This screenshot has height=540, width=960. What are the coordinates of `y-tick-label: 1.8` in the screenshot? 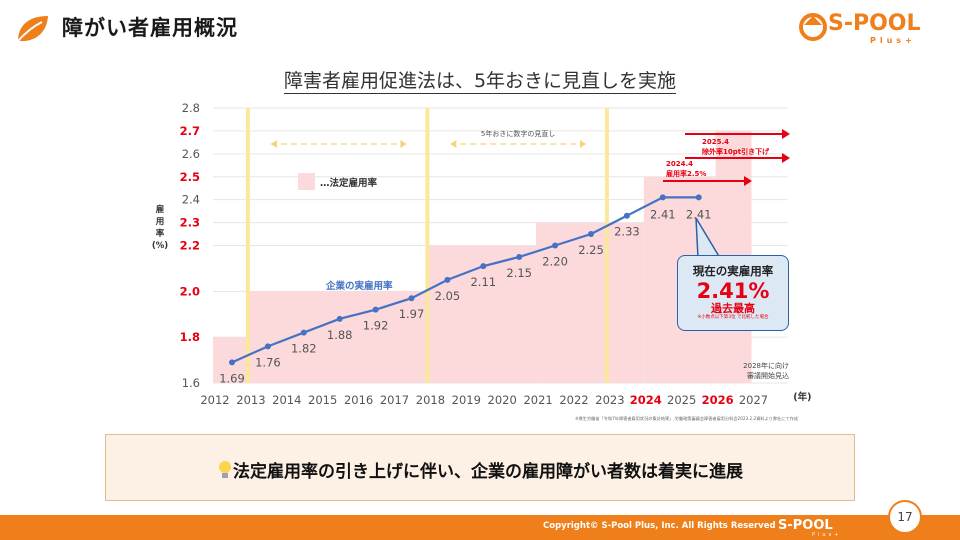 It's located at (190, 337).